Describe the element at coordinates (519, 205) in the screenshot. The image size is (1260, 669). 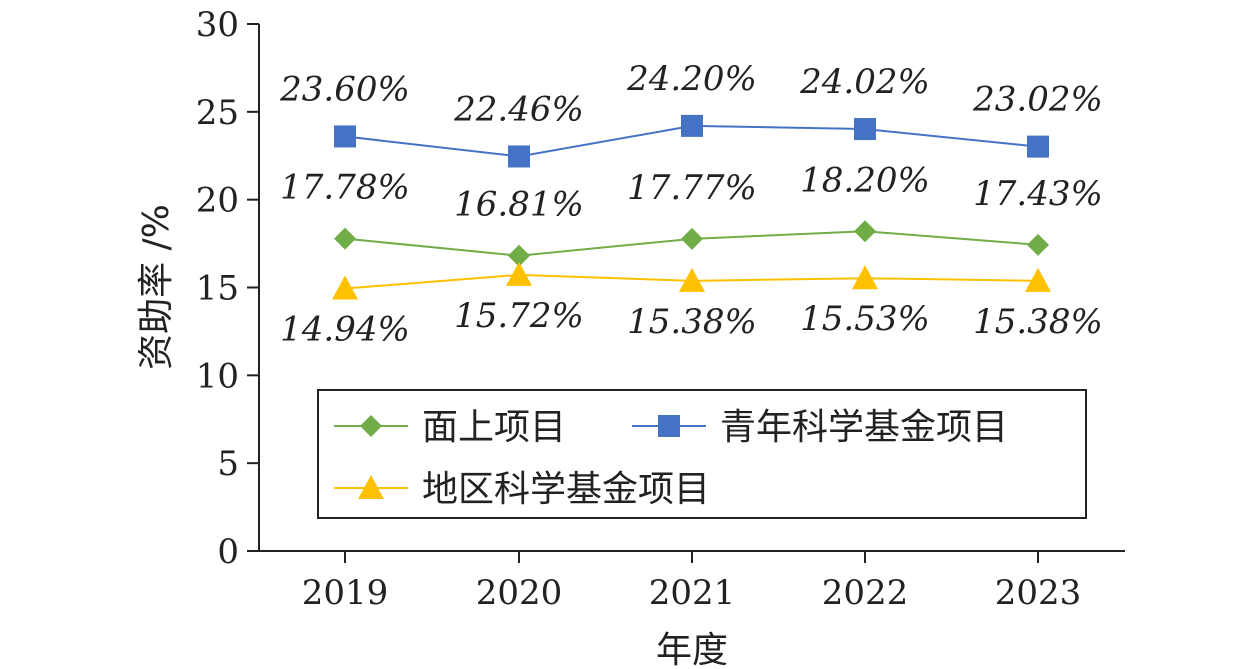
I see `data-label: 16.81%` at that location.